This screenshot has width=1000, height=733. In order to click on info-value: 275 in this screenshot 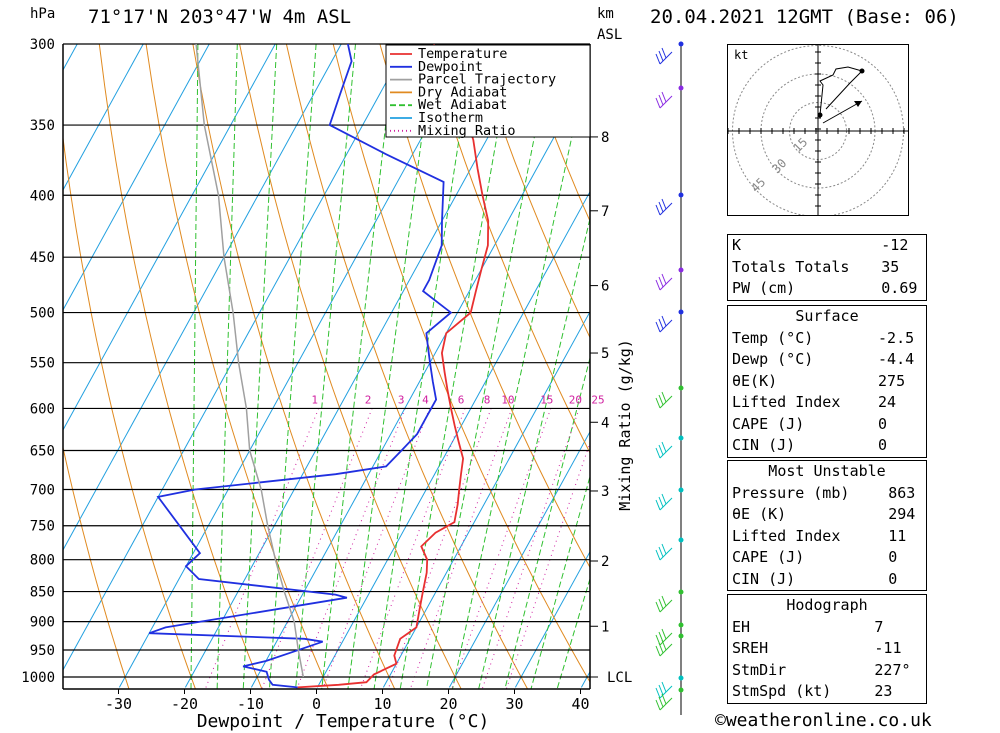, I will do `click(892, 380)`.